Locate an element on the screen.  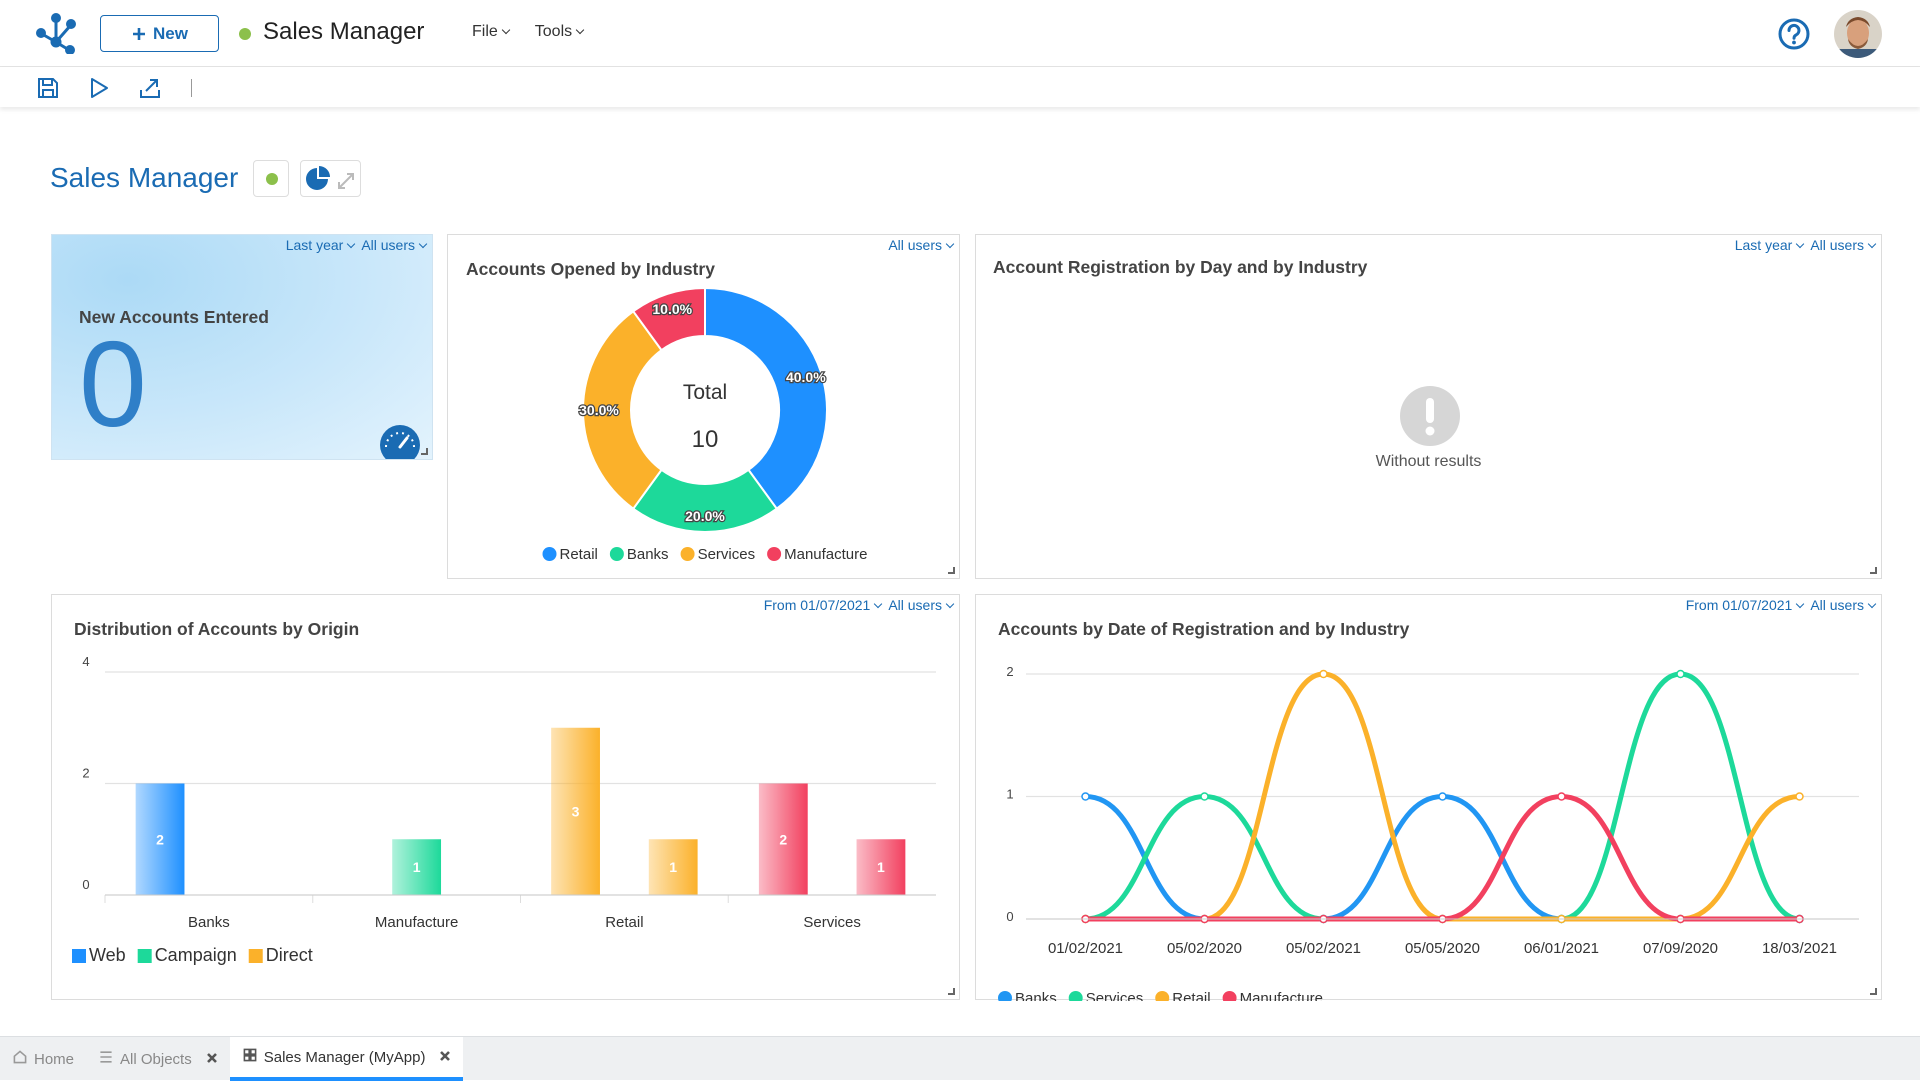
tab: All Objects is located at coordinates (158, 1059).